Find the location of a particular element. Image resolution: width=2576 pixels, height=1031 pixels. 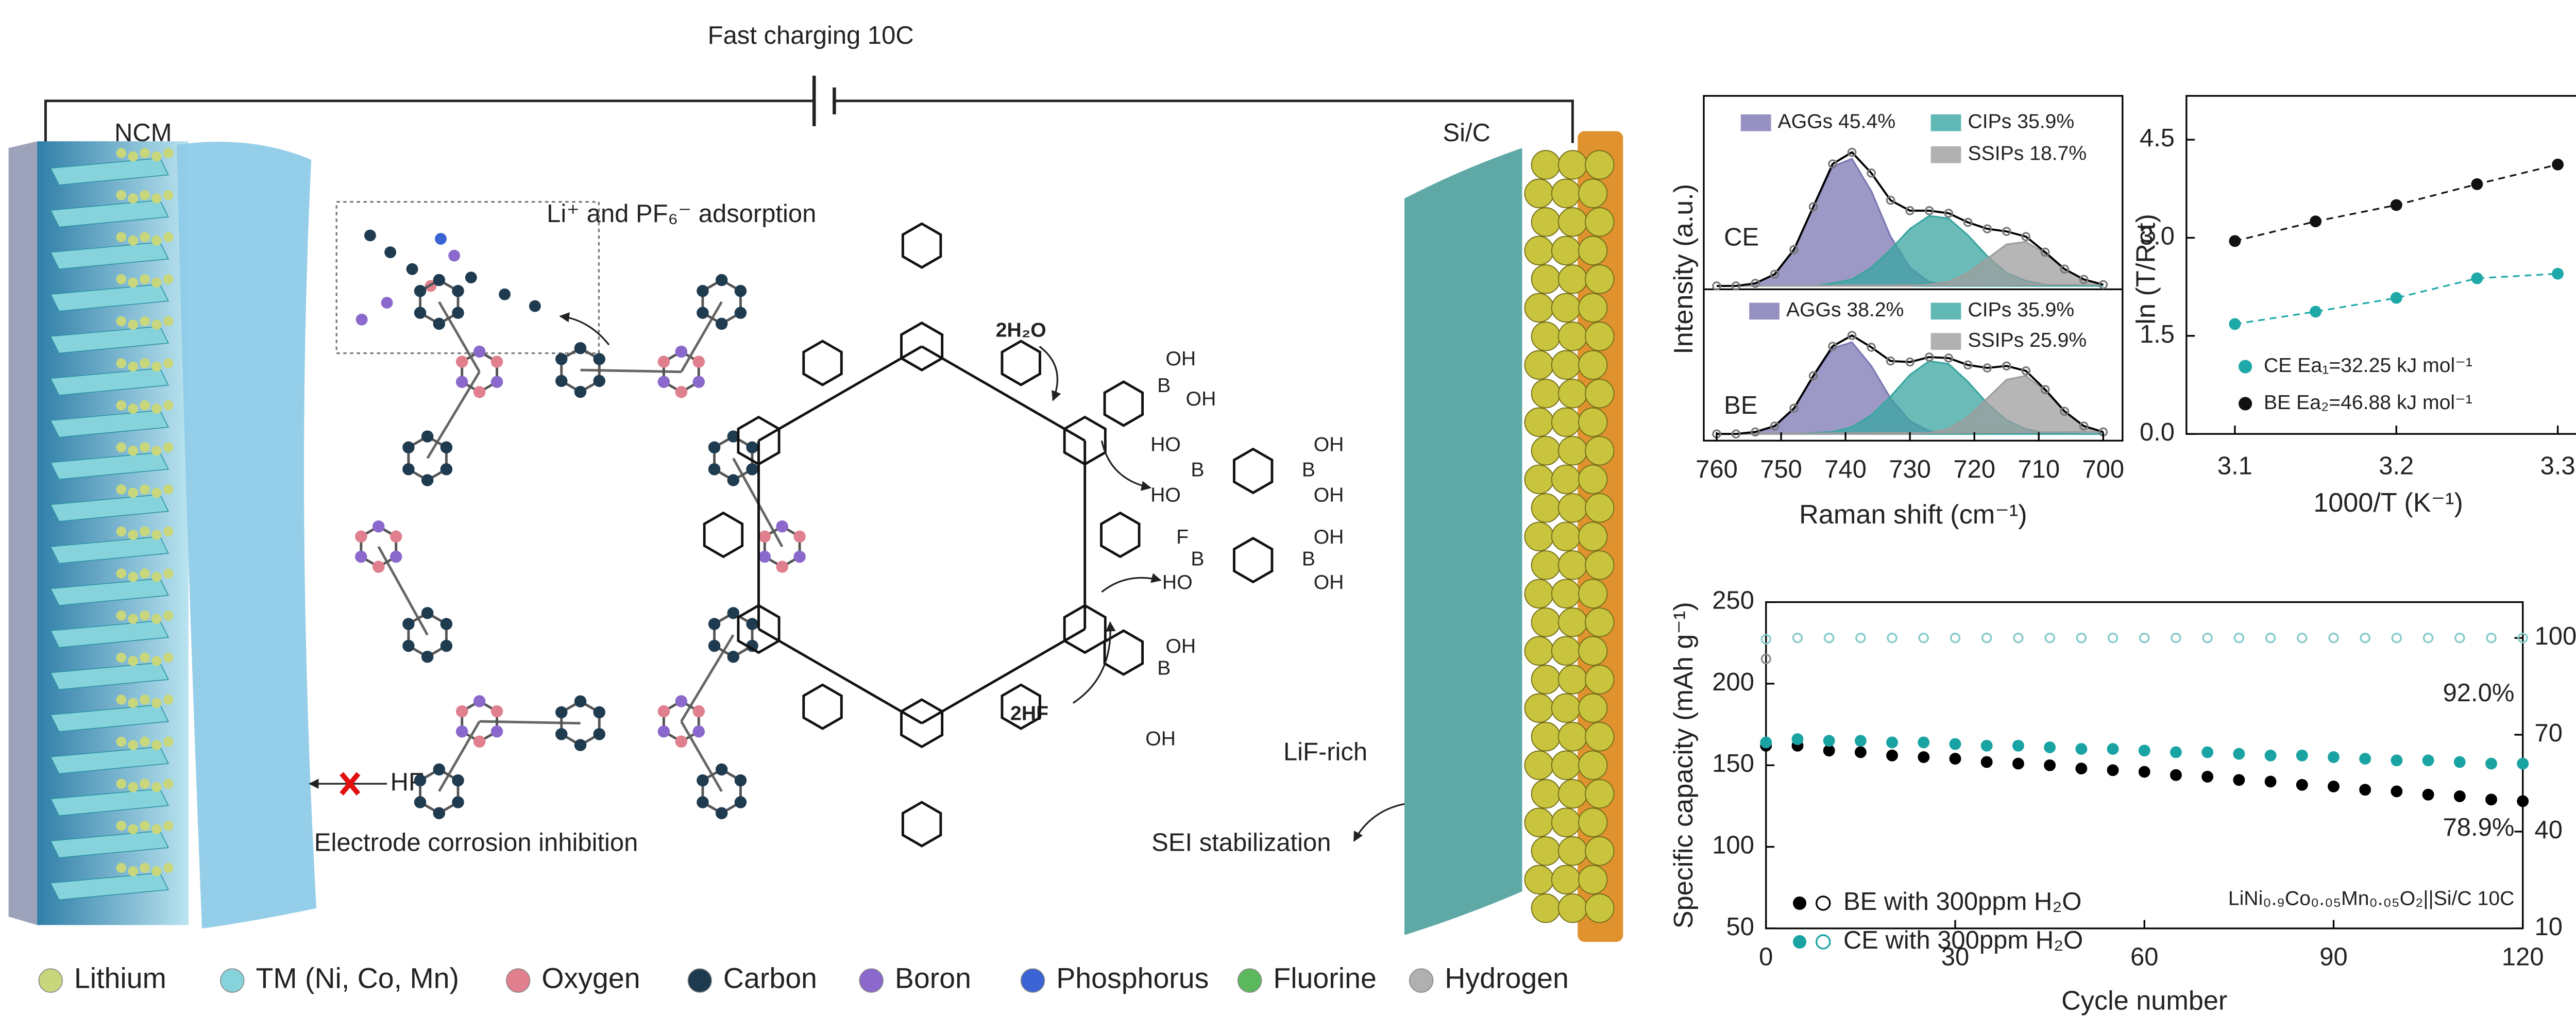

x-tick-label: 710 is located at coordinates (2039, 469).